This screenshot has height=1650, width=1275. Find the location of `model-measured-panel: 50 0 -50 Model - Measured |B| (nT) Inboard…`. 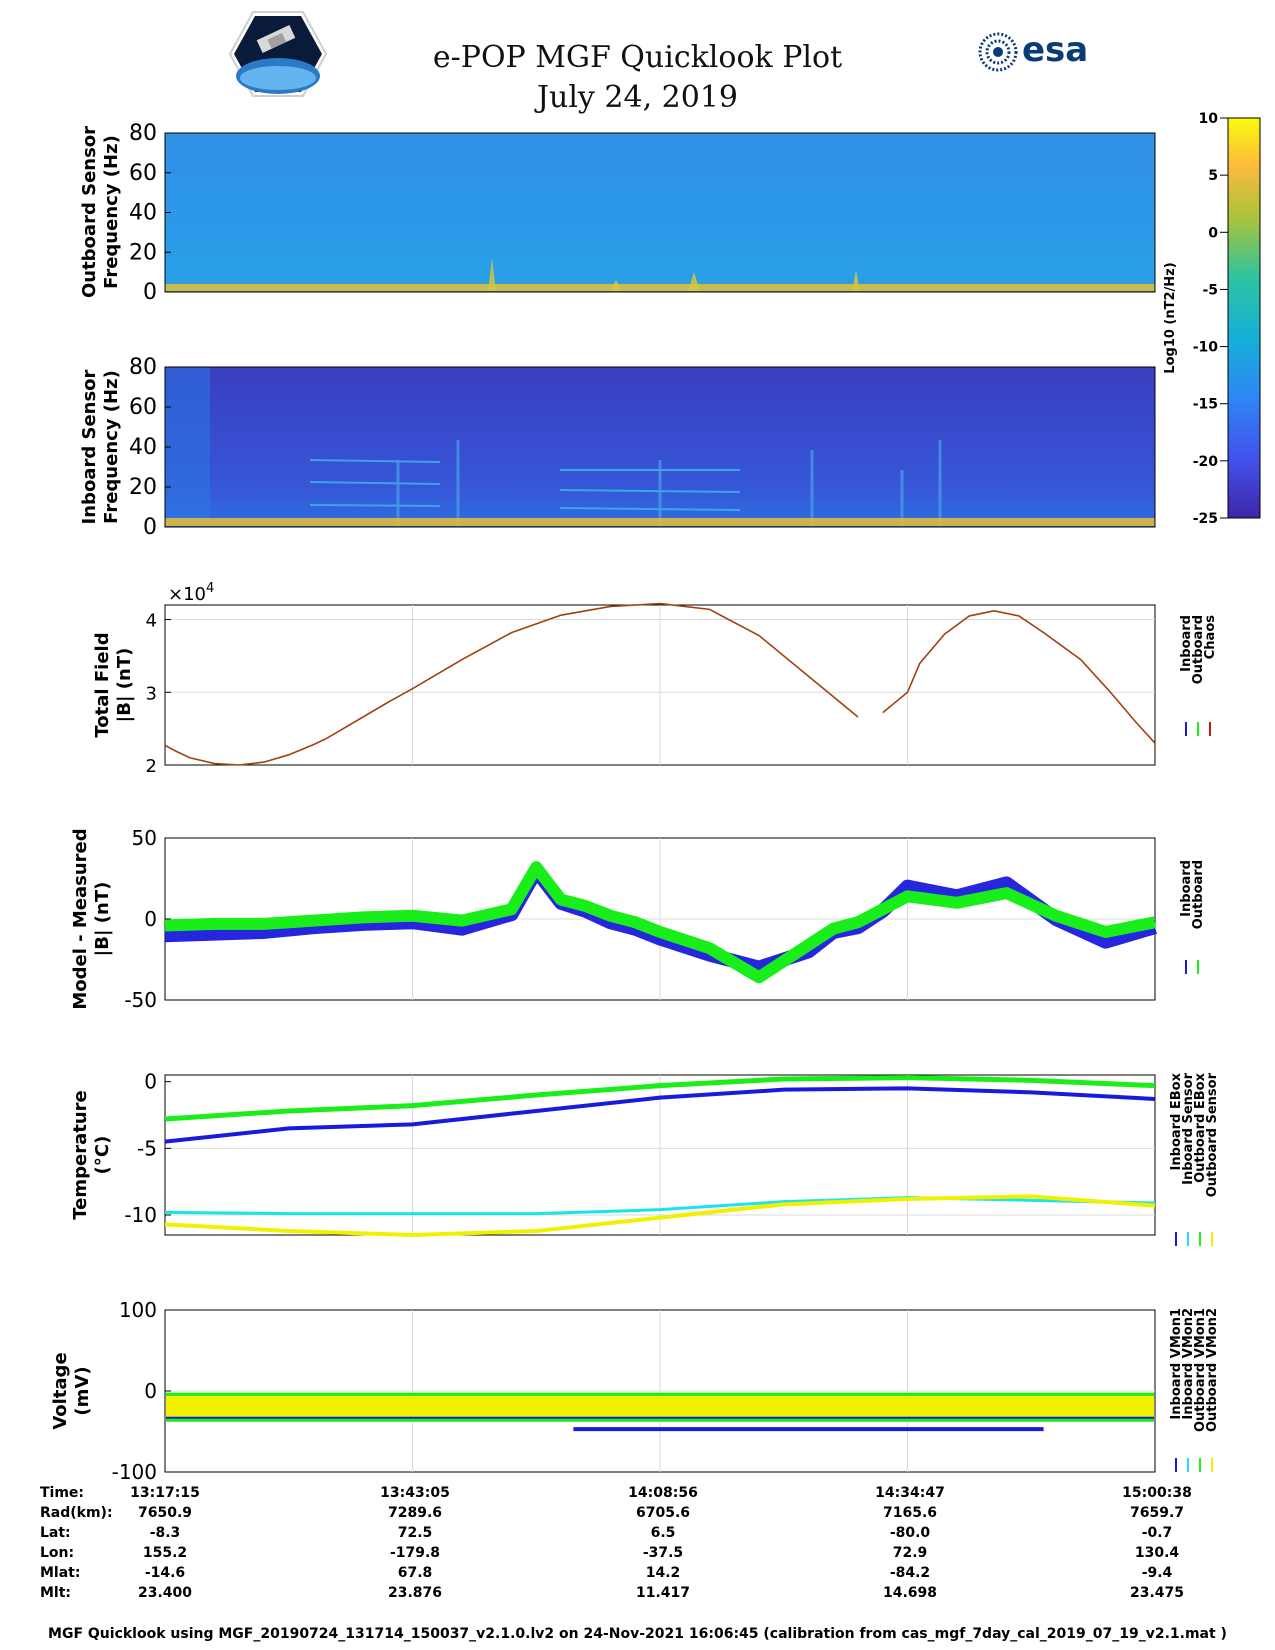

model-measured-panel: 50 0 -50 Model - Measured |B| (nT) Inboard… is located at coordinates (638, 919).